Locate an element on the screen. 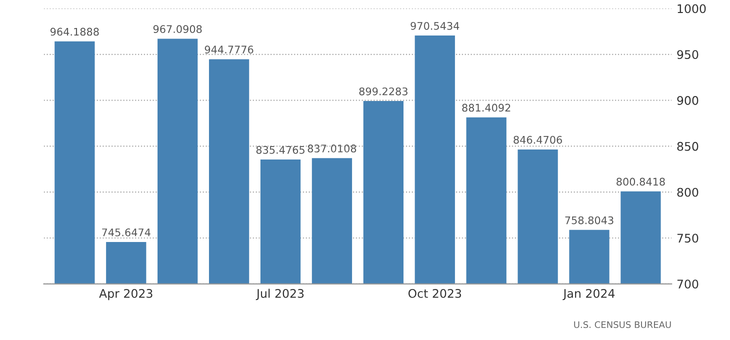 The width and height of the screenshot is (730, 340). data-label: 745.6474 is located at coordinates (126, 232).